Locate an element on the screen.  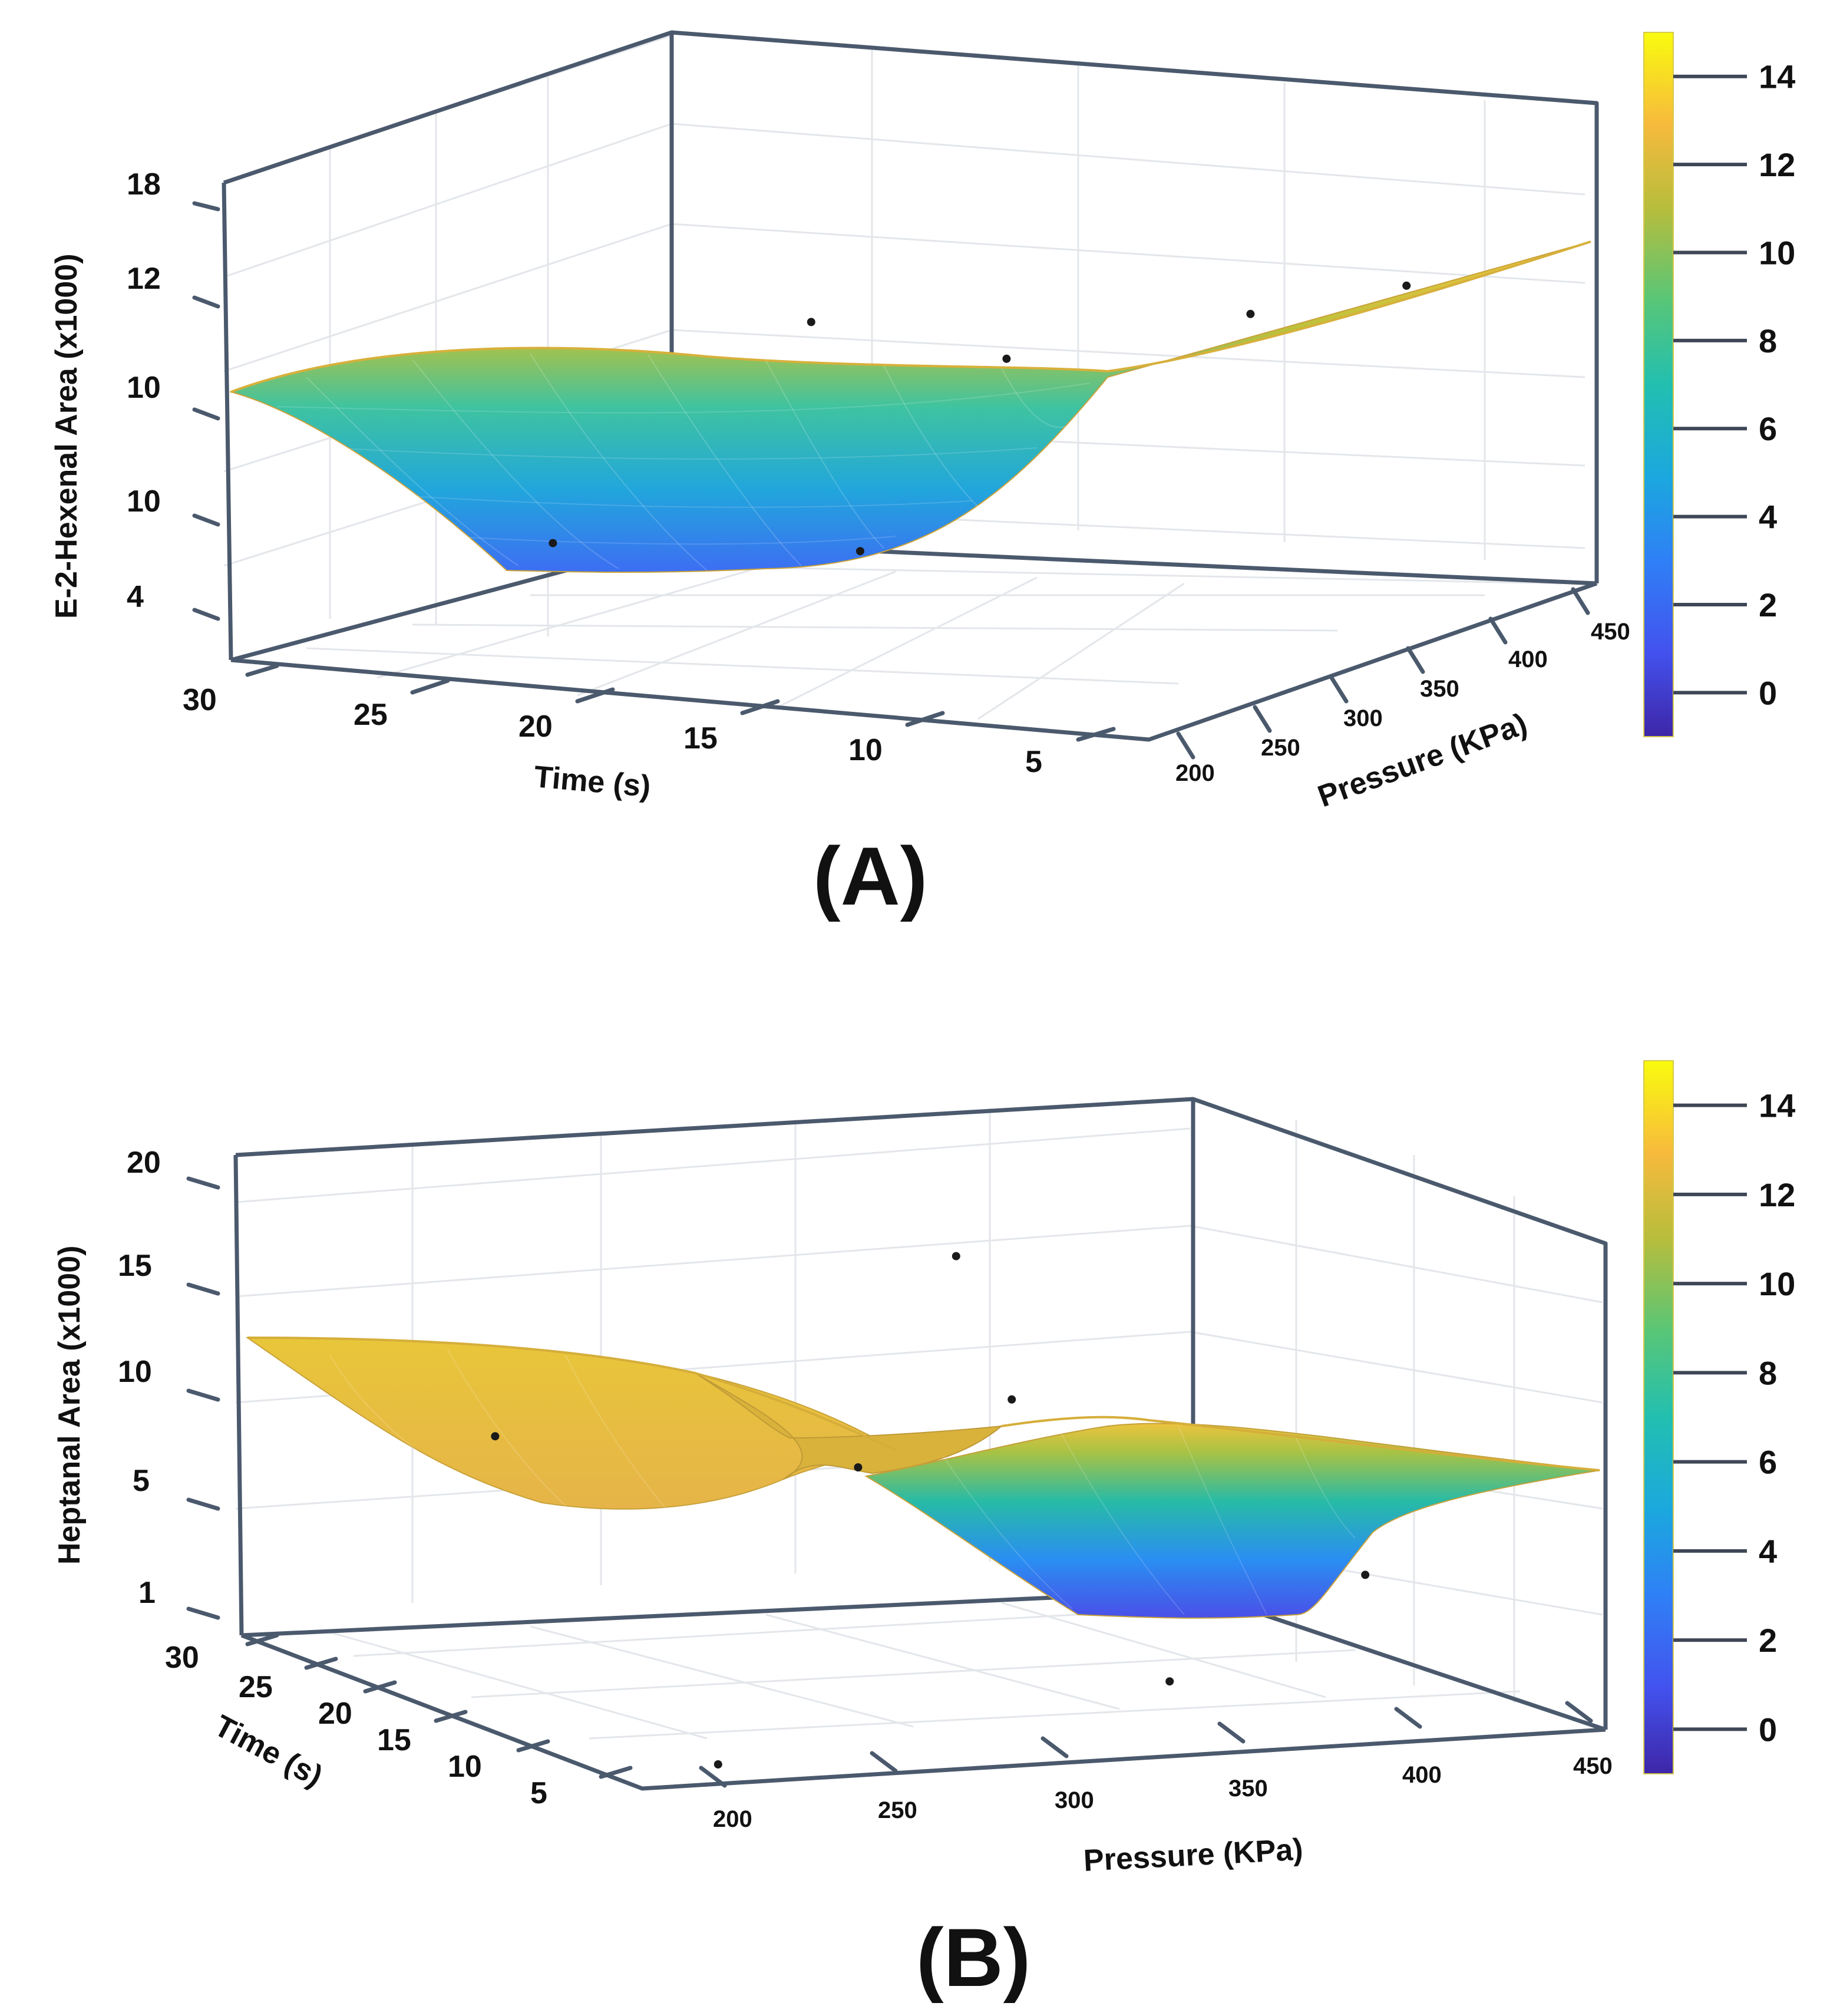
panel-b-x-tick: 300 is located at coordinates (1074, 1800).